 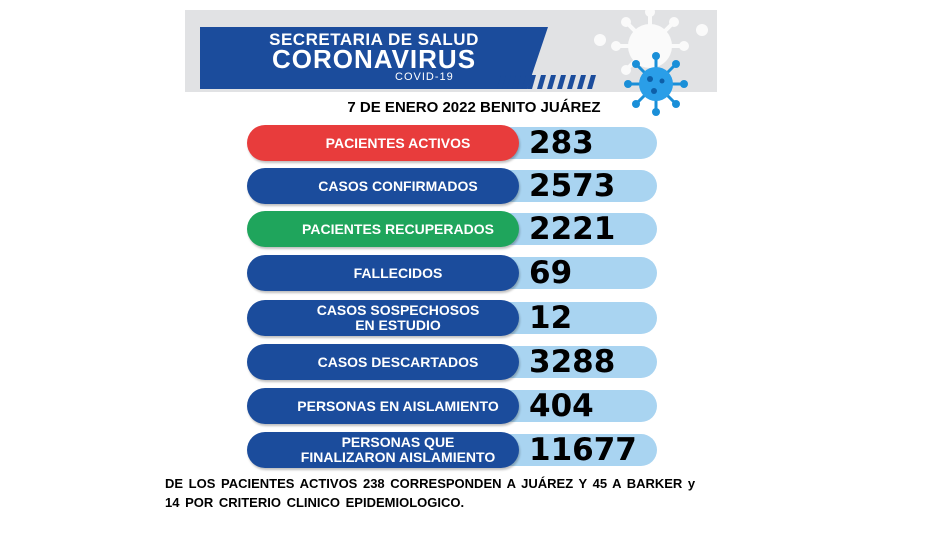 What do you see at coordinates (572, 229) in the screenshot?
I see `stat-value: 2221` at bounding box center [572, 229].